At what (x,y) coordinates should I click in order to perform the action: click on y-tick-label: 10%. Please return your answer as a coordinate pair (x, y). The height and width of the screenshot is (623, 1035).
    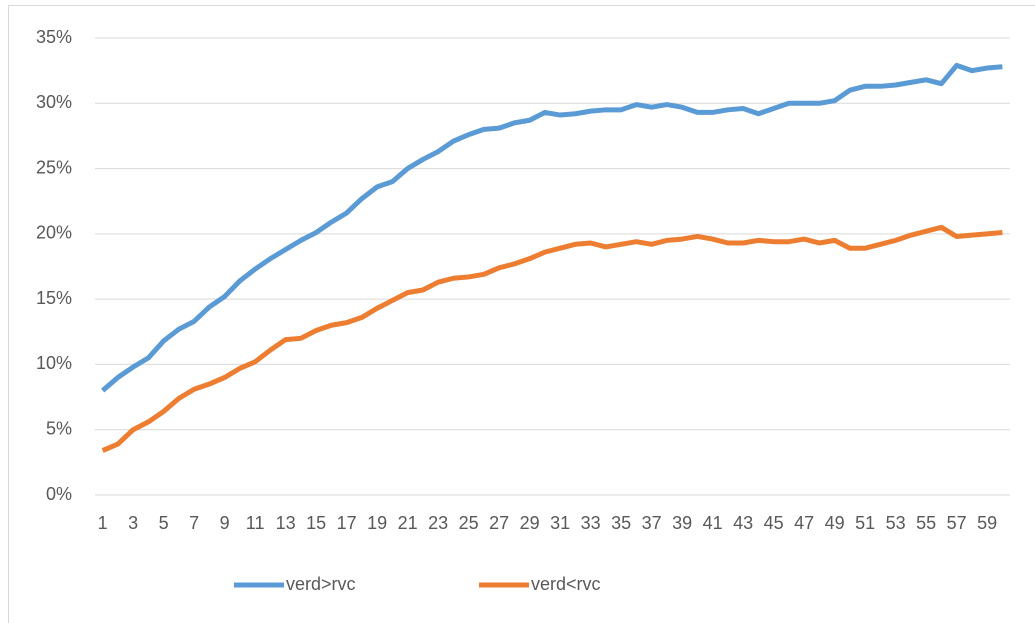
    Looking at the image, I should click on (54, 363).